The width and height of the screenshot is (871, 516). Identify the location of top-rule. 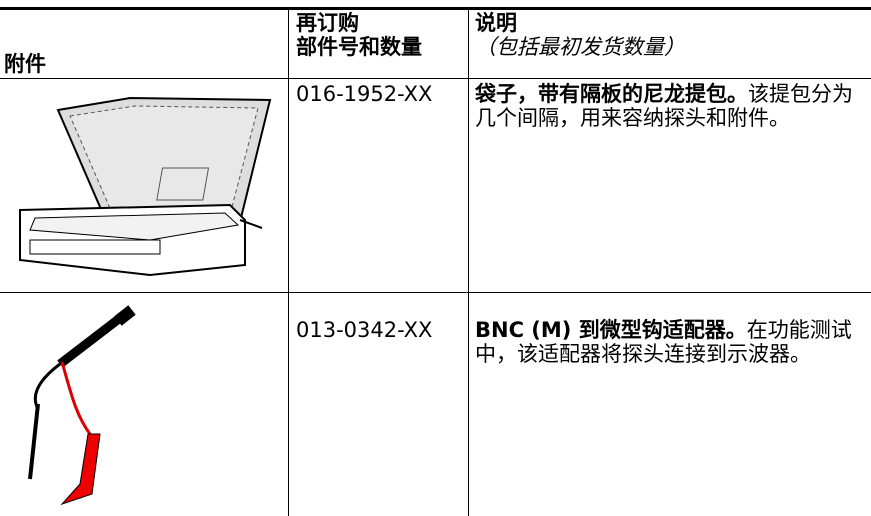
(435, 8).